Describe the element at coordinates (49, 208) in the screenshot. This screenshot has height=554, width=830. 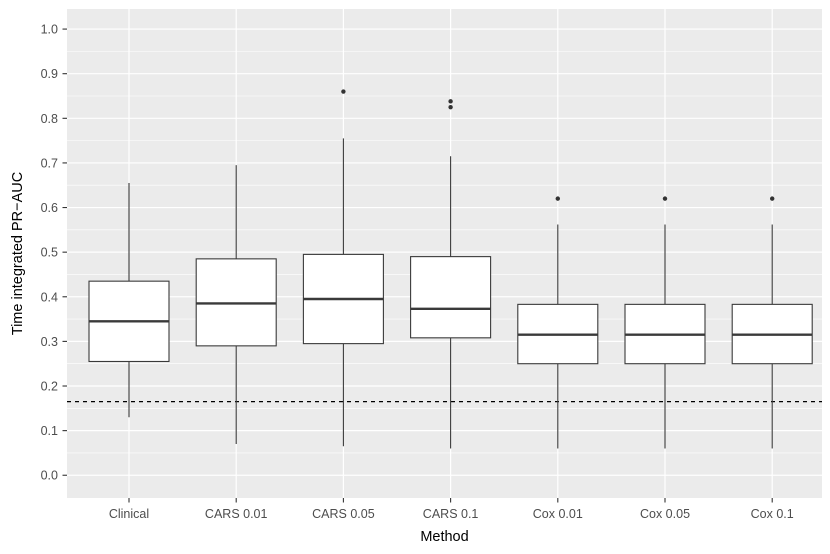
I see `y-tick-label: 0.6` at that location.